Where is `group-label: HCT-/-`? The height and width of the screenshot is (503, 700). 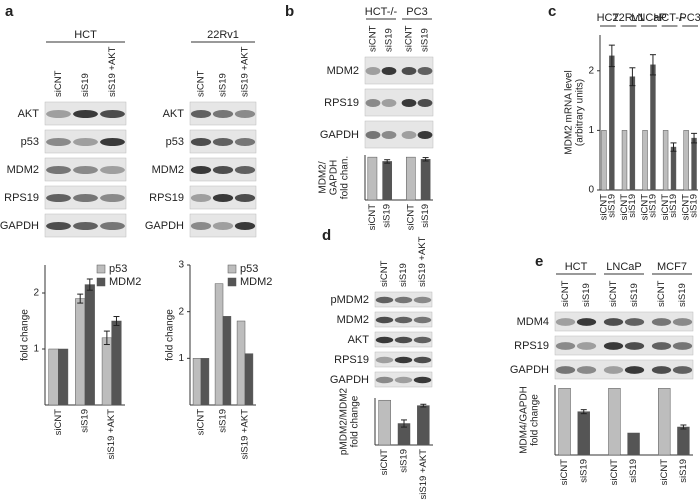
group-label: HCT-/- is located at coordinates (669, 18).